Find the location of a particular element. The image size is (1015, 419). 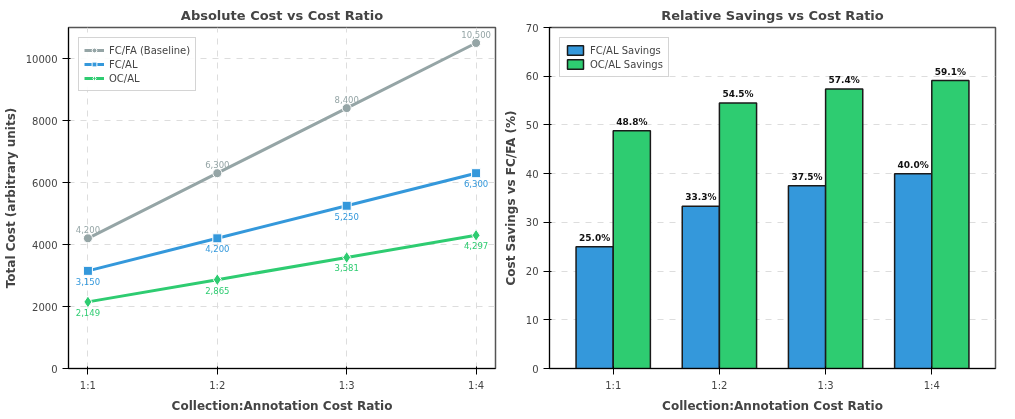

data-label: 59.1% is located at coordinates (950, 71).